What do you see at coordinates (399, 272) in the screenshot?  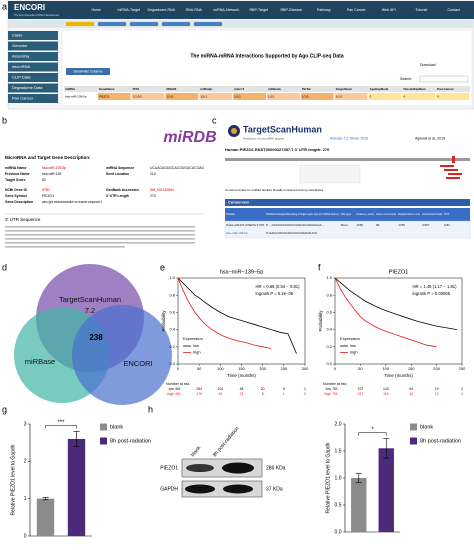 I see `chart-title: PIEZO1` at bounding box center [399, 272].